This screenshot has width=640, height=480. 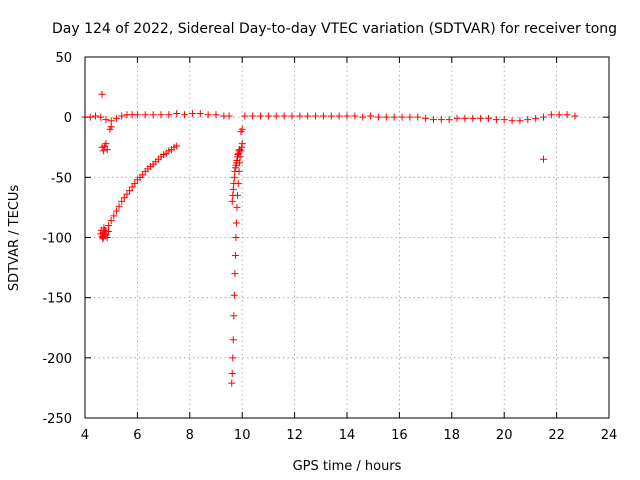 I want to click on y-tick-label: 0, so click(x=68, y=118).